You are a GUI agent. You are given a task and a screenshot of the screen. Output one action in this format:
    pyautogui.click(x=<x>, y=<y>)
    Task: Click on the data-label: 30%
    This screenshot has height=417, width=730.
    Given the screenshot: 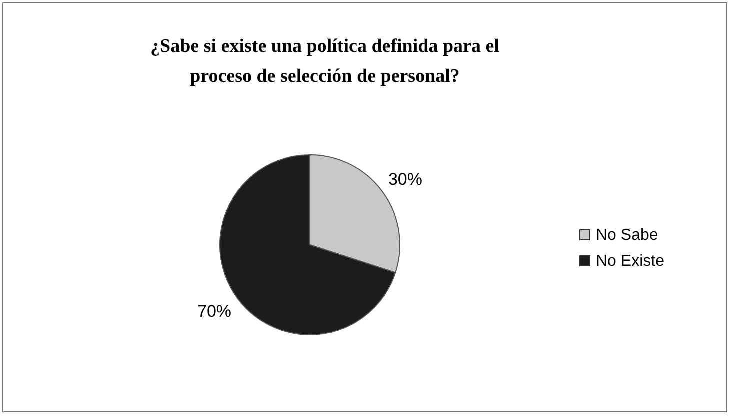 What is the action you would take?
    pyautogui.click(x=405, y=180)
    